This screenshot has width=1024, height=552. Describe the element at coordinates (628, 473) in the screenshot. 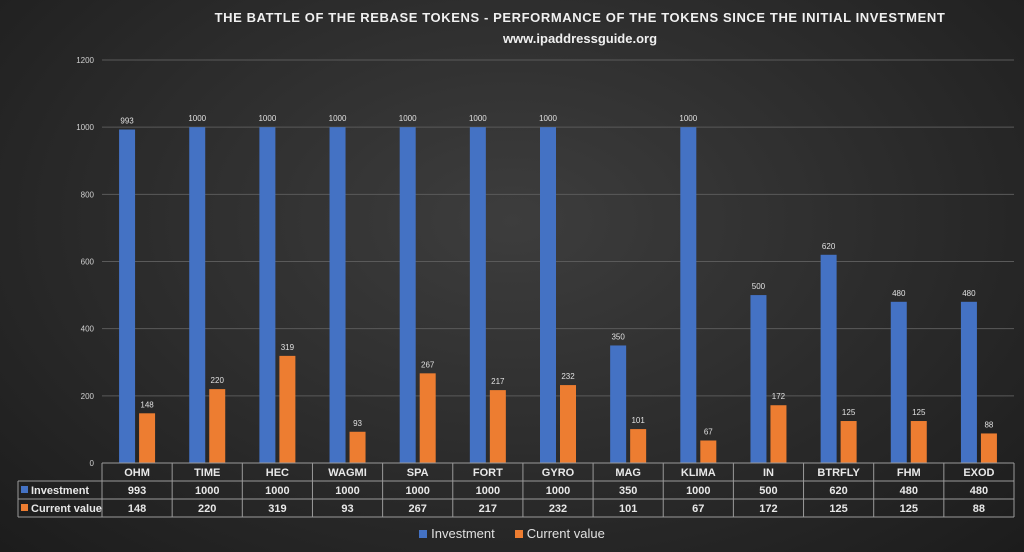

I see `table-category: MAG` at that location.